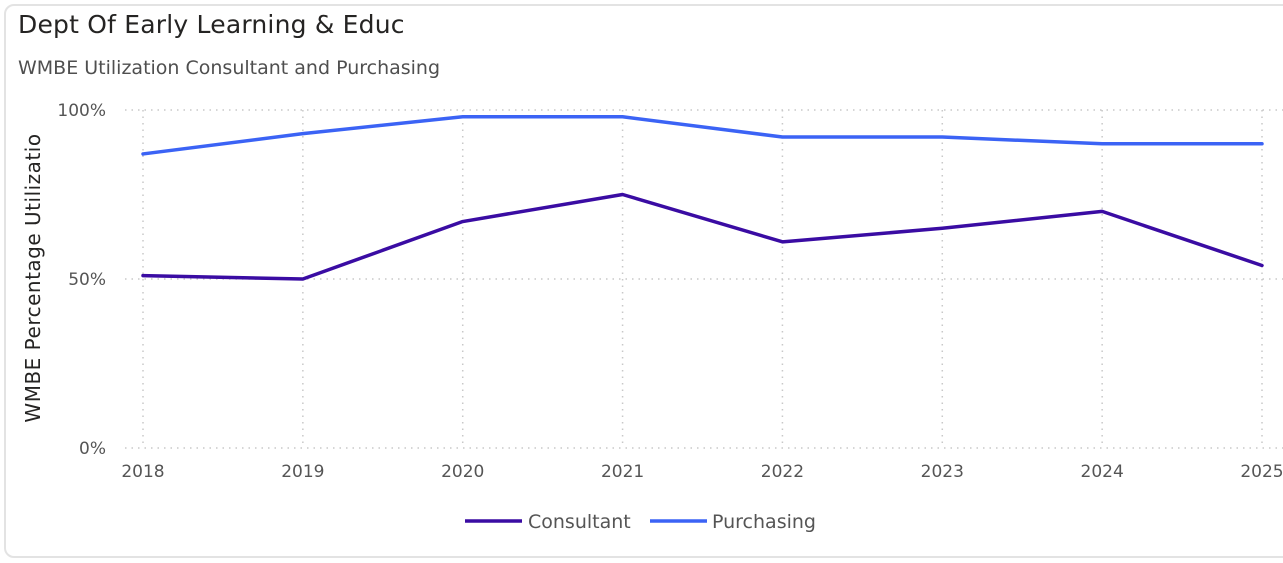 Image resolution: width=1283 pixels, height=563 pixels. I want to click on y-tick-label: 50%, so click(87, 280).